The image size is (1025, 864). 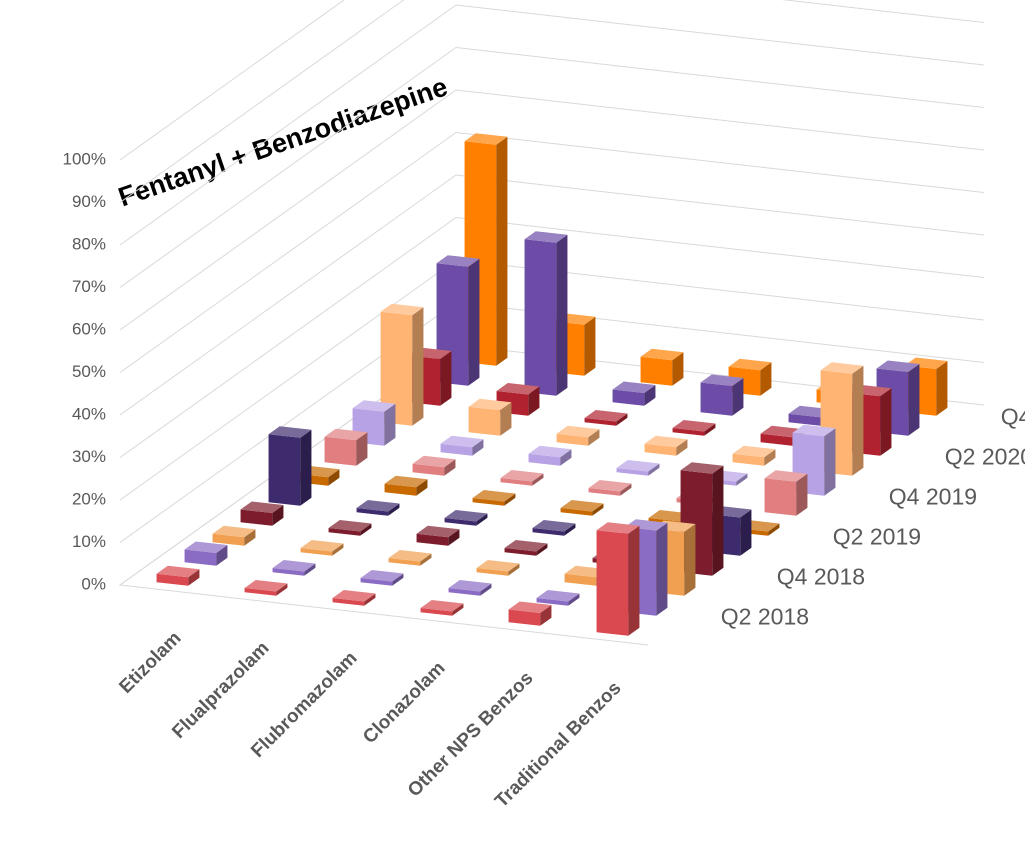 I want to click on y-tick-label: 70%, so click(x=89, y=286).